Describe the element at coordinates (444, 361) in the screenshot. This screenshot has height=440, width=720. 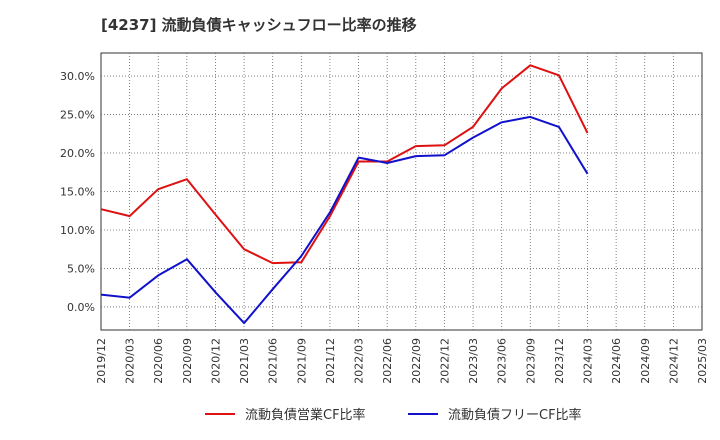
I see `x-tick-label: 2022/12` at that location.